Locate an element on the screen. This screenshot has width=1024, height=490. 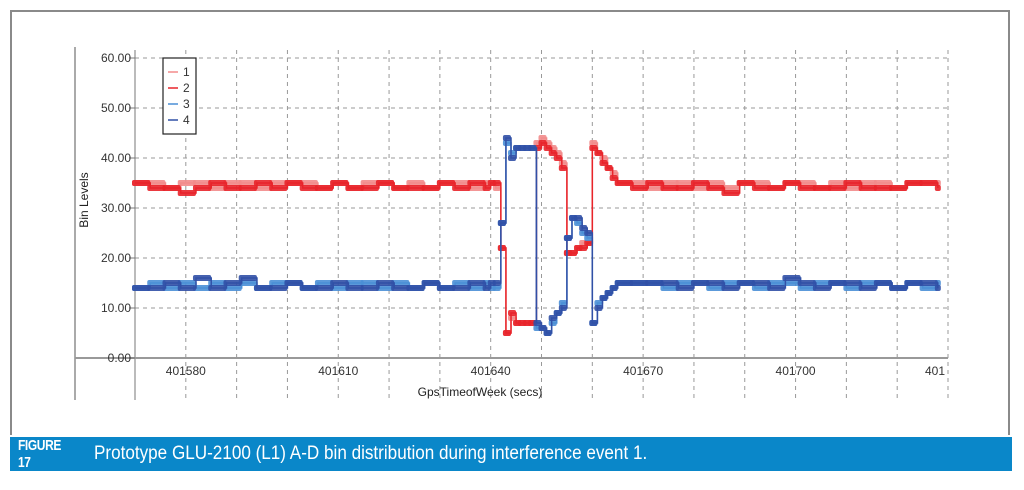
y-tick-label: 0.00 is located at coordinates (120, 358).